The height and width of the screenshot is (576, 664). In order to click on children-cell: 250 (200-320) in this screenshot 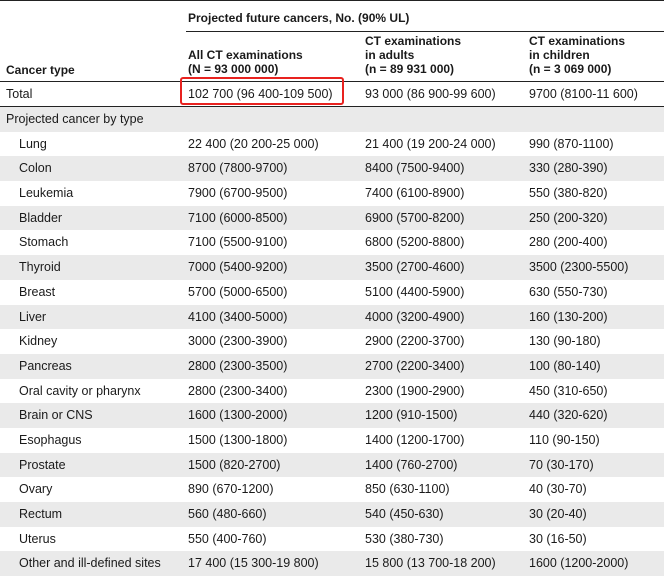, I will do `click(568, 217)`.